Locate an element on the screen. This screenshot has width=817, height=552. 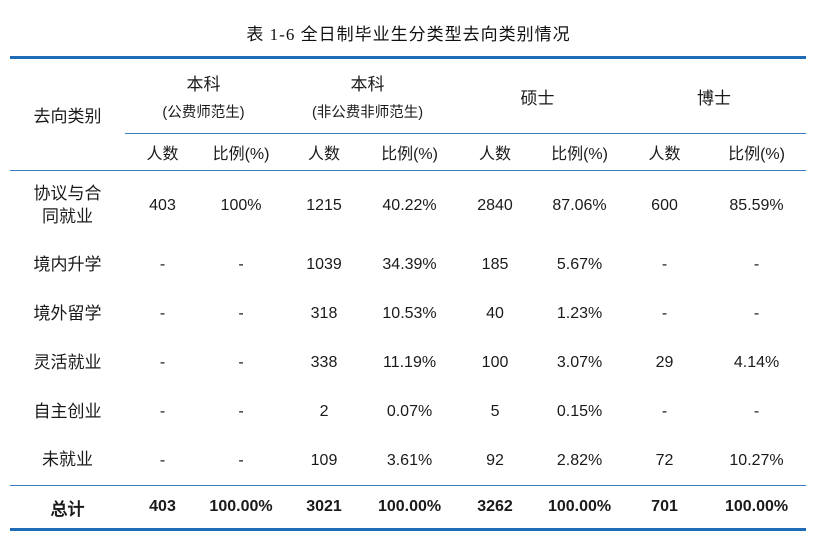
row-label: 境外留学 is located at coordinates (67, 313).